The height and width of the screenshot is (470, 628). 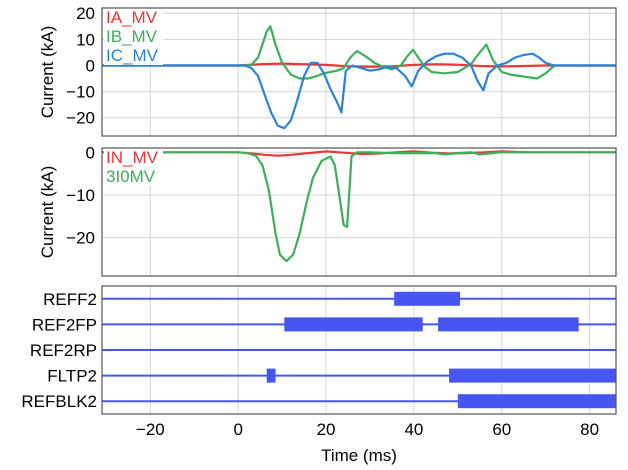 I want to click on legend-entry-ia-mv: IA_MV, so click(x=132, y=17).